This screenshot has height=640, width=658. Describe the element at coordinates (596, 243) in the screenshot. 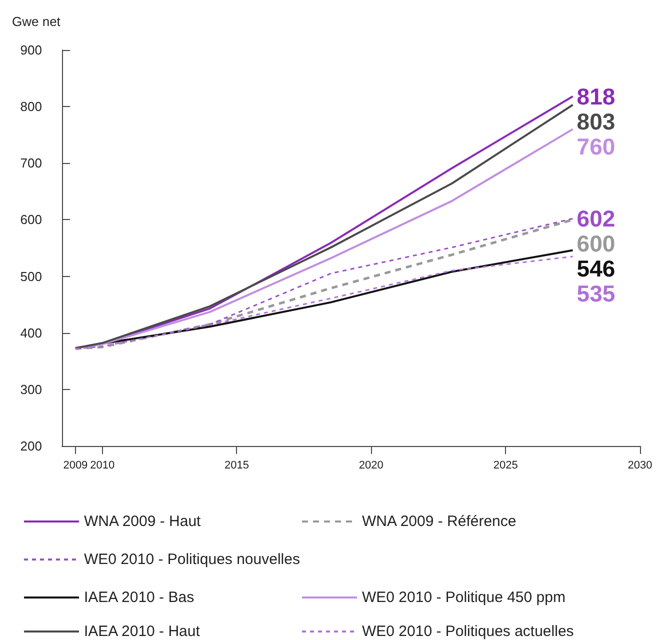

I see `data-label: 600` at that location.